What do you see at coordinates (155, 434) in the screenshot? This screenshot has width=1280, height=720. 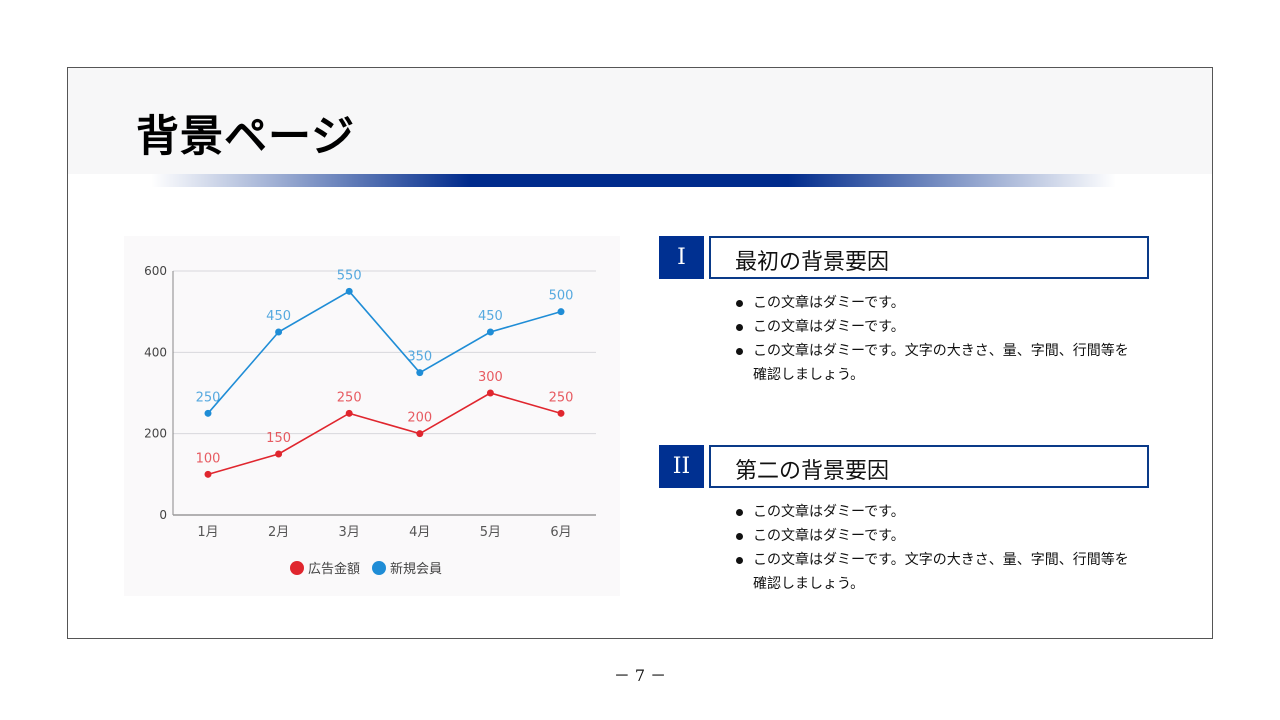 I see `y-tick-label: 200` at bounding box center [155, 434].